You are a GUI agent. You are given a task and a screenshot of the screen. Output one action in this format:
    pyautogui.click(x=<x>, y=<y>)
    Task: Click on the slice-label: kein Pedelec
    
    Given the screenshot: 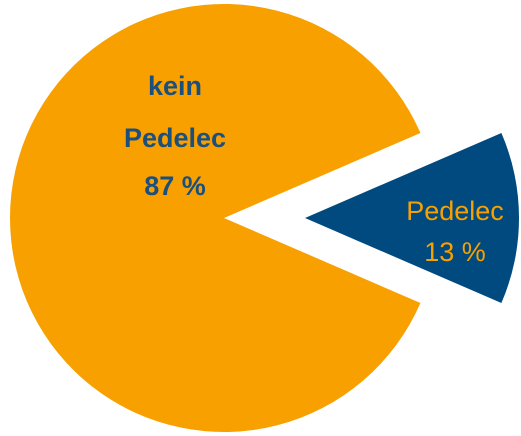 What is the action you would take?
    pyautogui.click(x=175, y=112)
    